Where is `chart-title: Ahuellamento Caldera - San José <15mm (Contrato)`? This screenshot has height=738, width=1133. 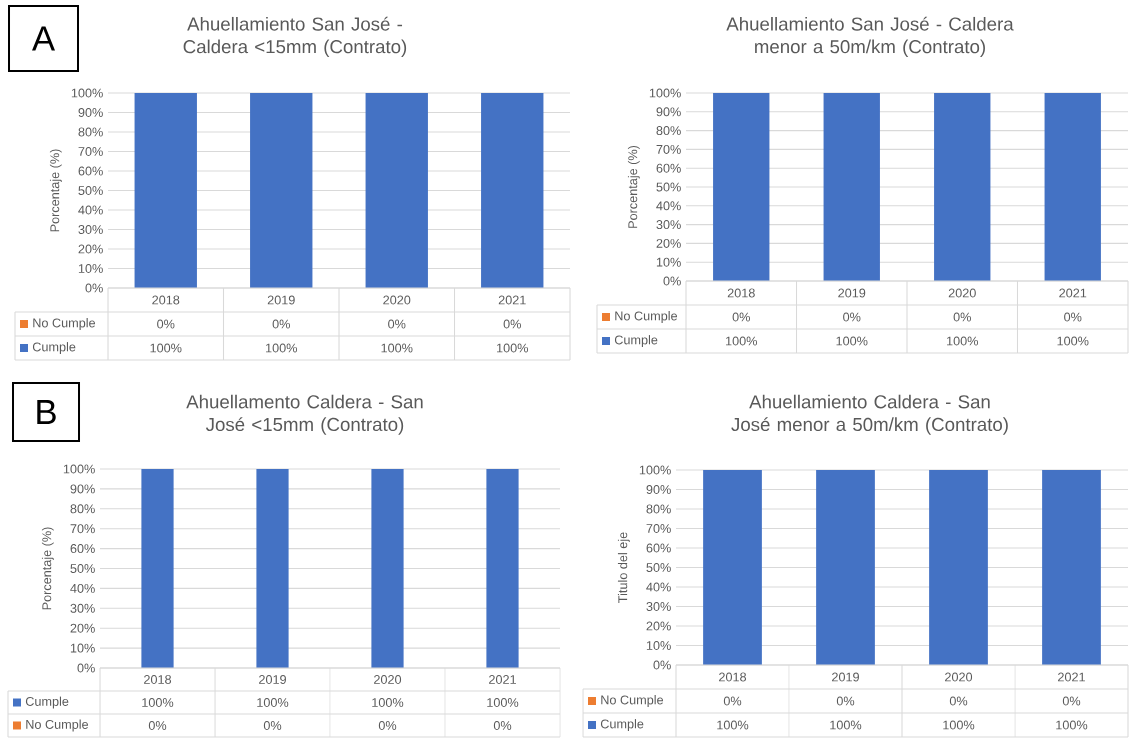 chart-title: Ahuellamento Caldera - San José <15mm (Contrato) is located at coordinates (304, 414).